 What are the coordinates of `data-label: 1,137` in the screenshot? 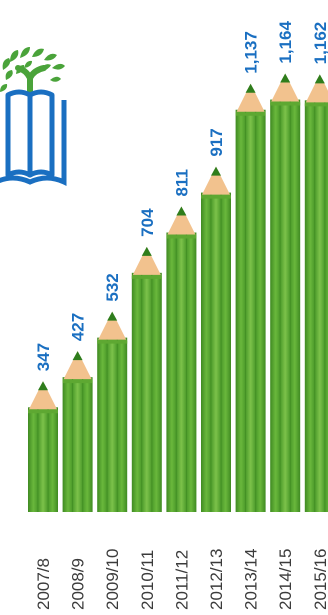 It's located at (251, 52).